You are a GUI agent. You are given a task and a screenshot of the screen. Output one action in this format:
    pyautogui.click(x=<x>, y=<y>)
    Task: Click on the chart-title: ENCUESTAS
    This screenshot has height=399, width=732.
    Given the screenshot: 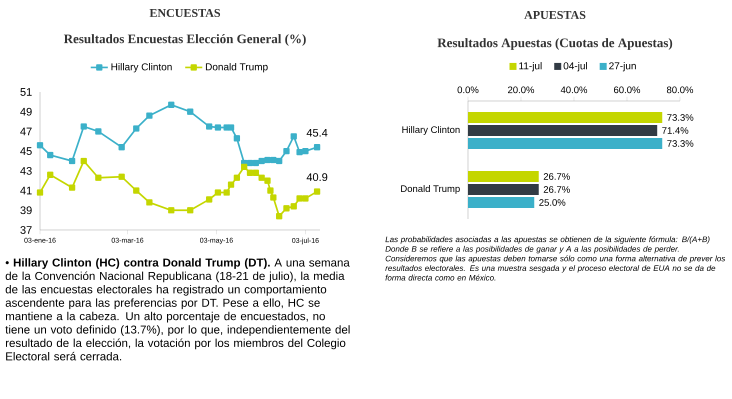 What is the action you would take?
    pyautogui.click(x=185, y=13)
    